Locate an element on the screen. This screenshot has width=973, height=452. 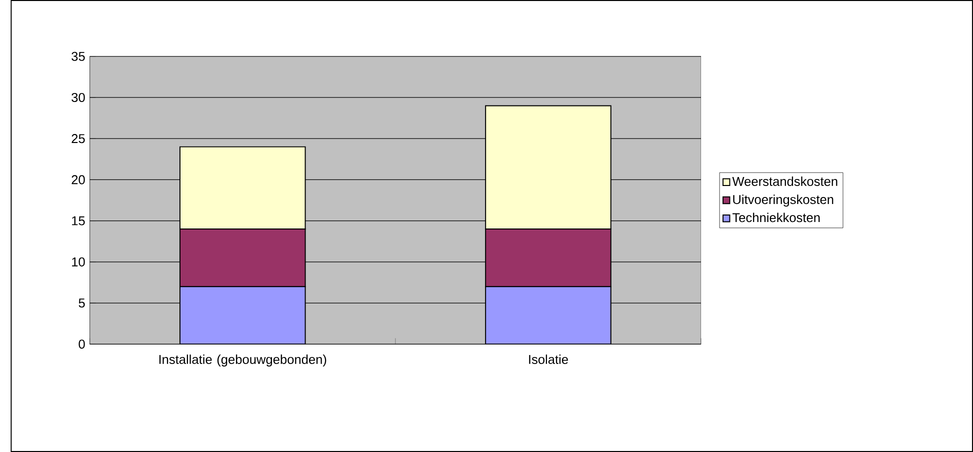
y-tick-label: 35 is located at coordinates (78, 56).